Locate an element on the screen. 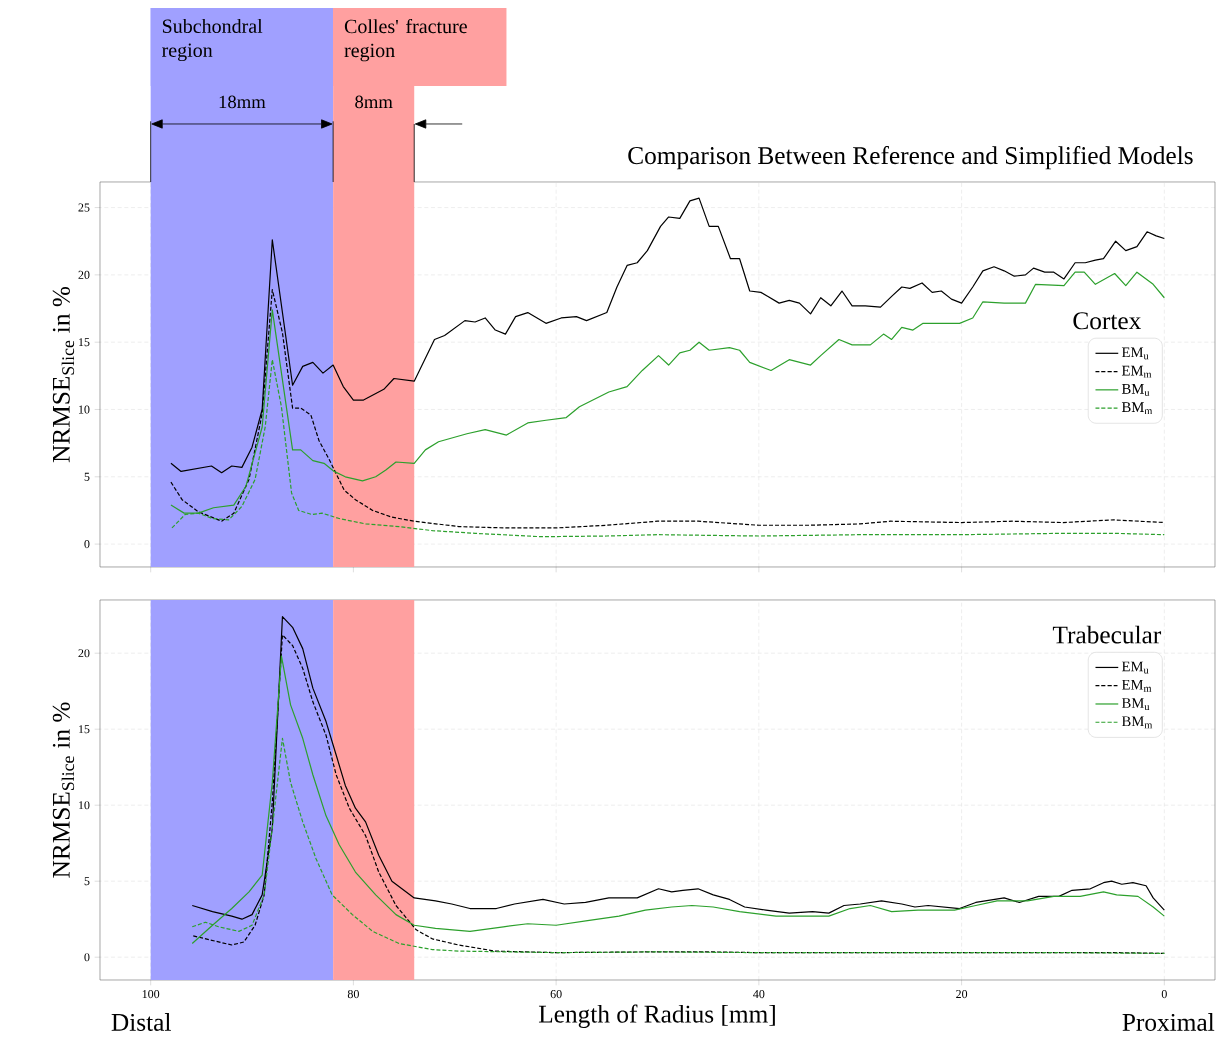  x-tick-label: 80 is located at coordinates (353, 994).